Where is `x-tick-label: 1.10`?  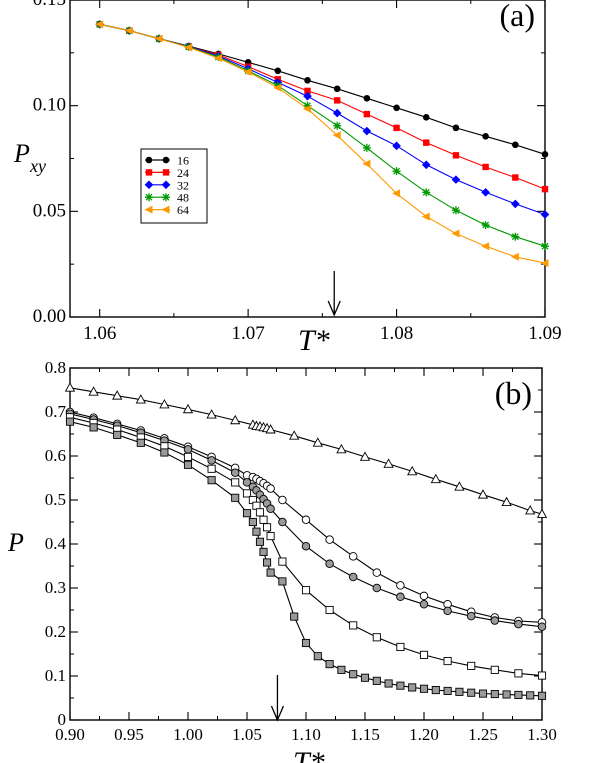 x-tick-label: 1.10 is located at coordinates (306, 734).